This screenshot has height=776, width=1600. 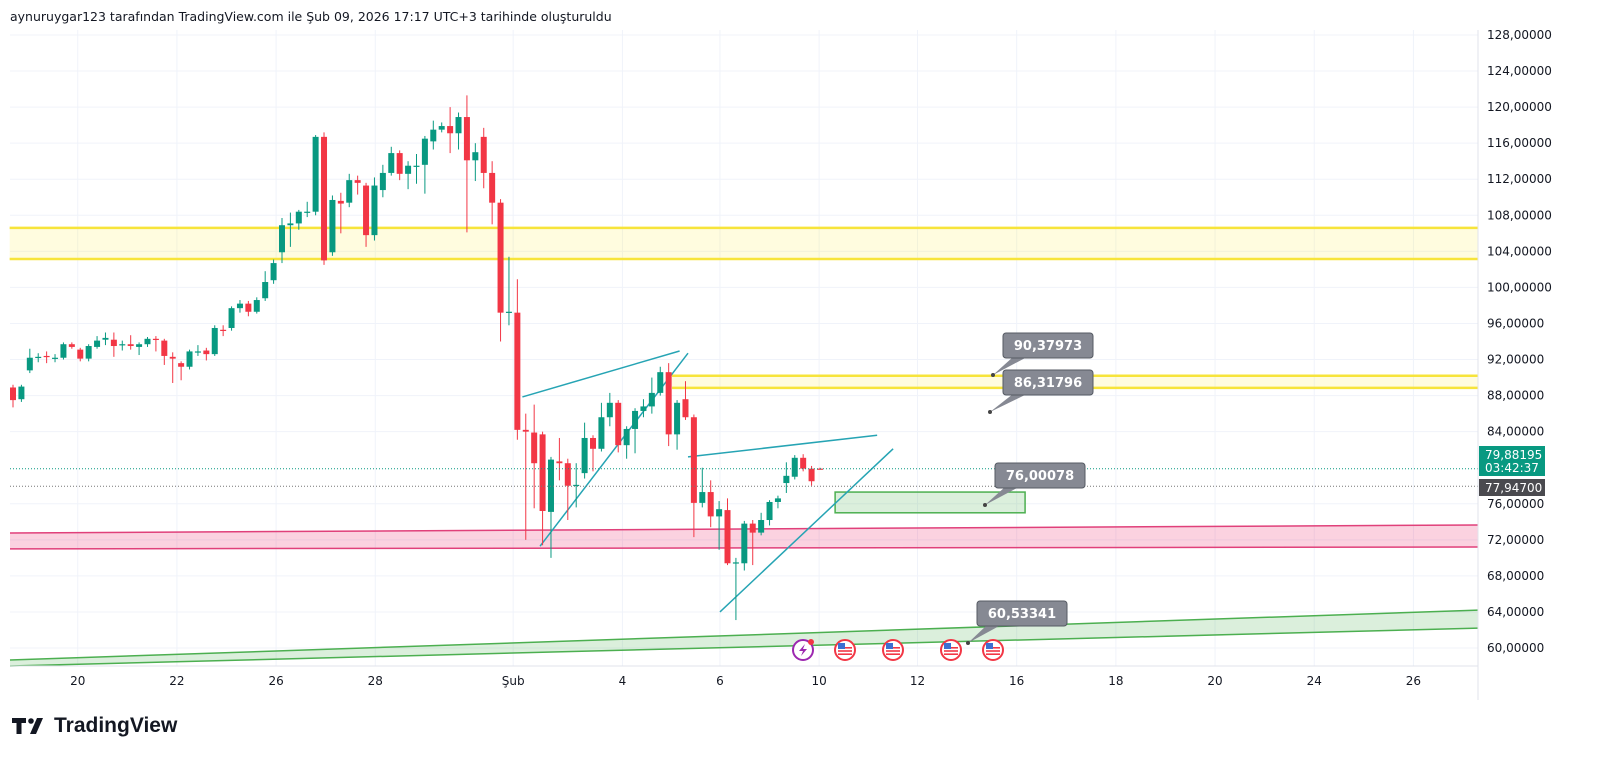 I want to click on price-axis-label: 104,00000, so click(x=1519, y=251).